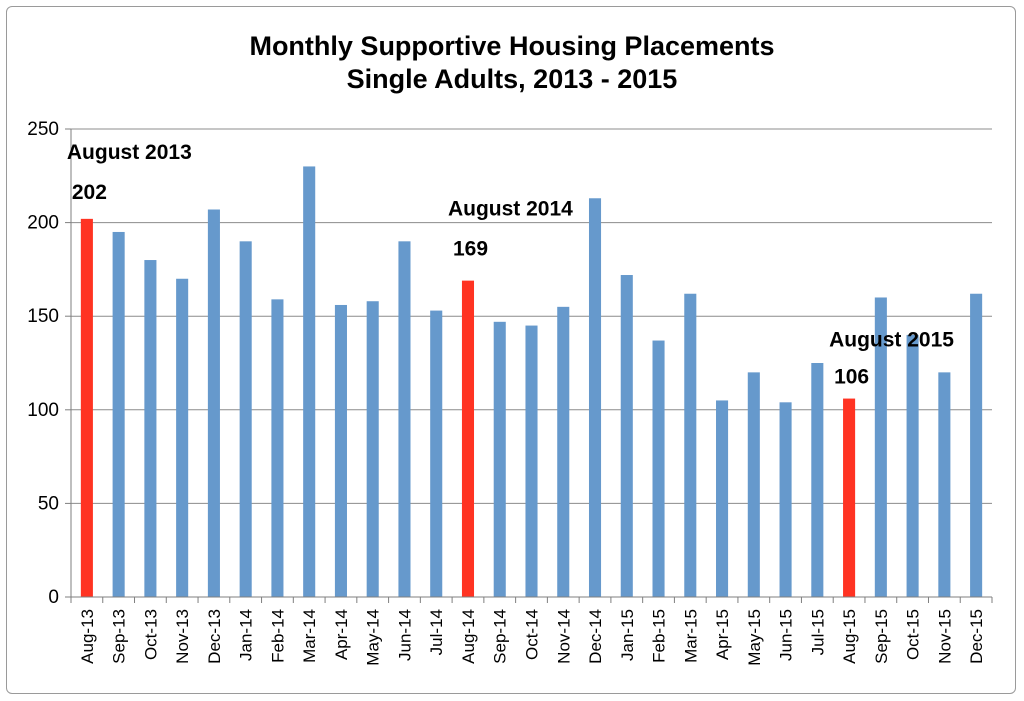 The image size is (1024, 701). Describe the element at coordinates (512, 79) in the screenshot. I see `chart-title-line-2: Single Adults, 2013 - 2015` at that location.